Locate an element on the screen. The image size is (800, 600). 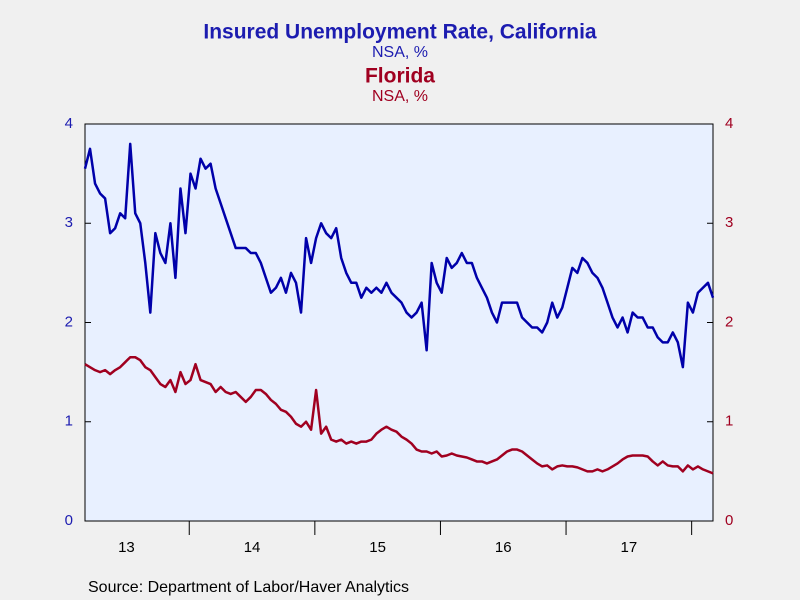
x-tick-label: 16 is located at coordinates (503, 547).